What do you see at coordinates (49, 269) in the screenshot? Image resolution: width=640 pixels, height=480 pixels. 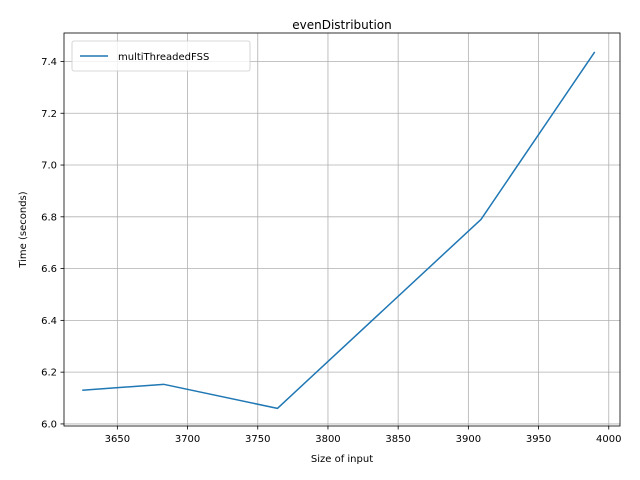 I see `y-tick-label: 6.6` at bounding box center [49, 269].